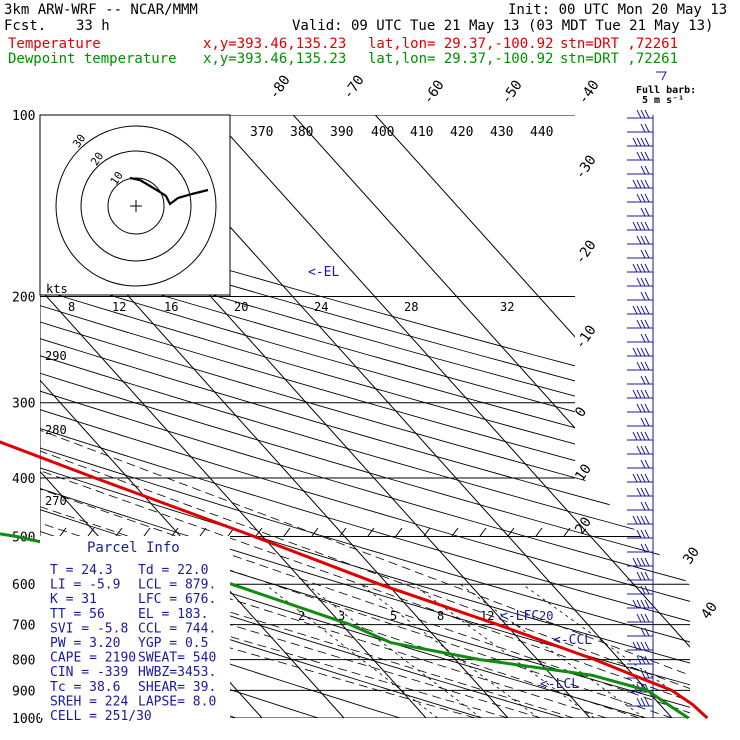  I want to click on hodograph-box, so click(135, 205).